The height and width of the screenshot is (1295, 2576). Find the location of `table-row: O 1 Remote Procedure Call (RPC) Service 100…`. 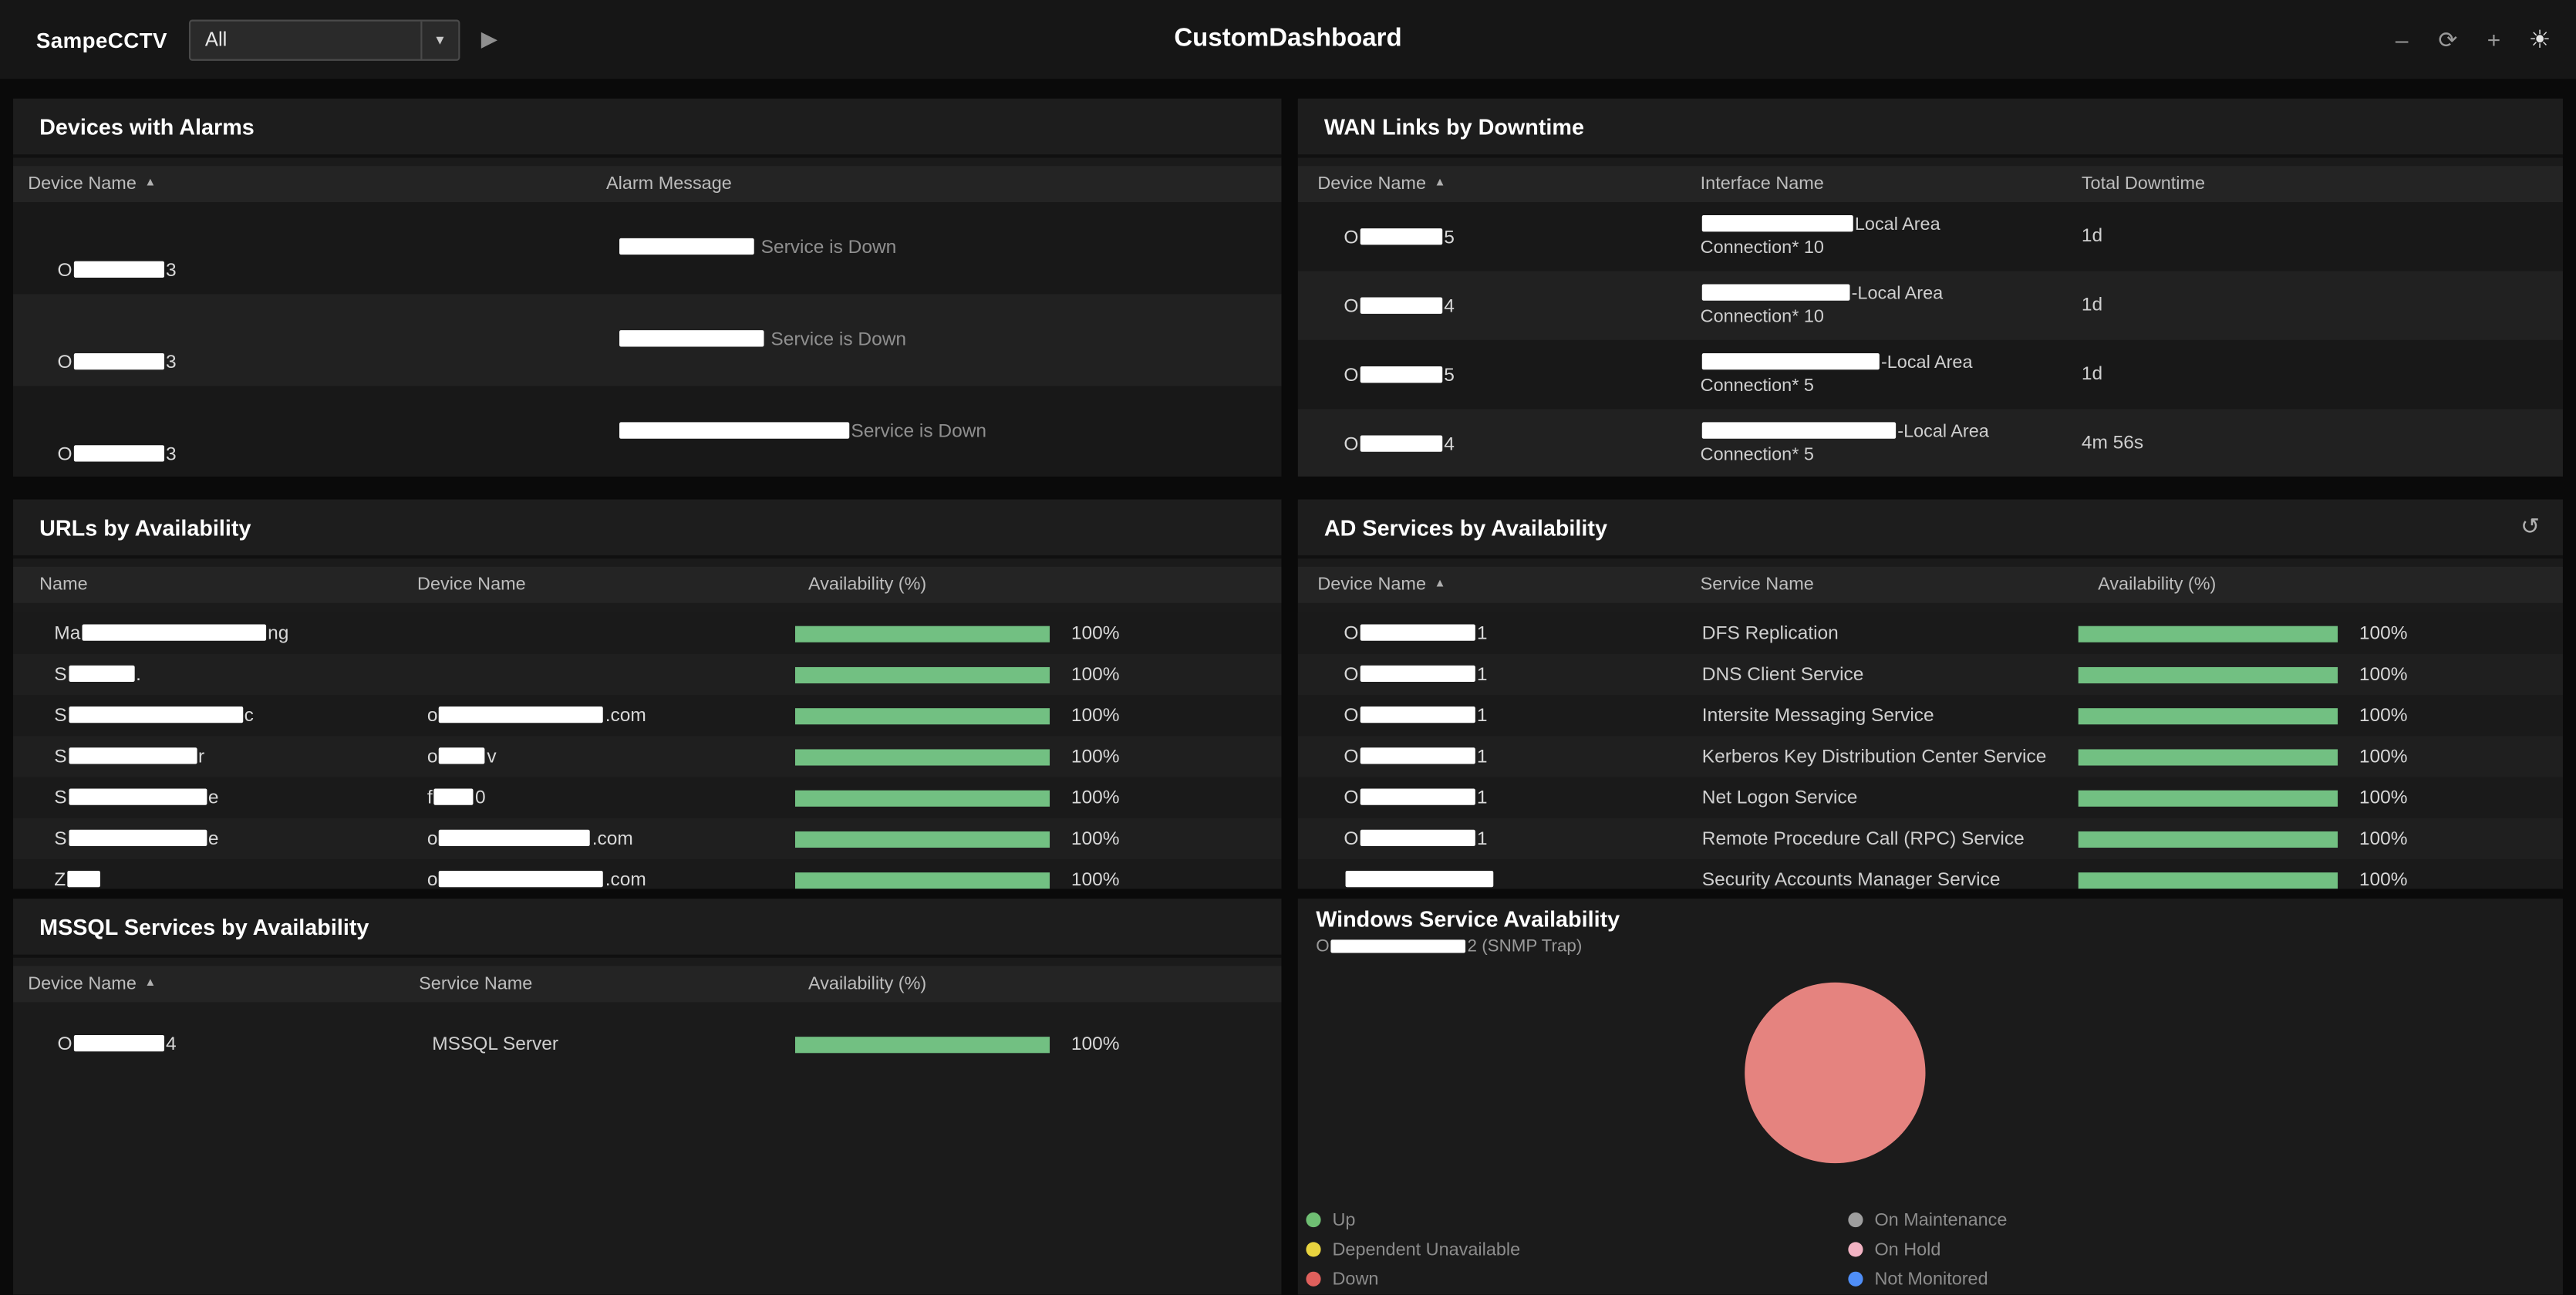

table-row: O 1 Remote Procedure Call (RPC) Service 100… is located at coordinates (1930, 839).